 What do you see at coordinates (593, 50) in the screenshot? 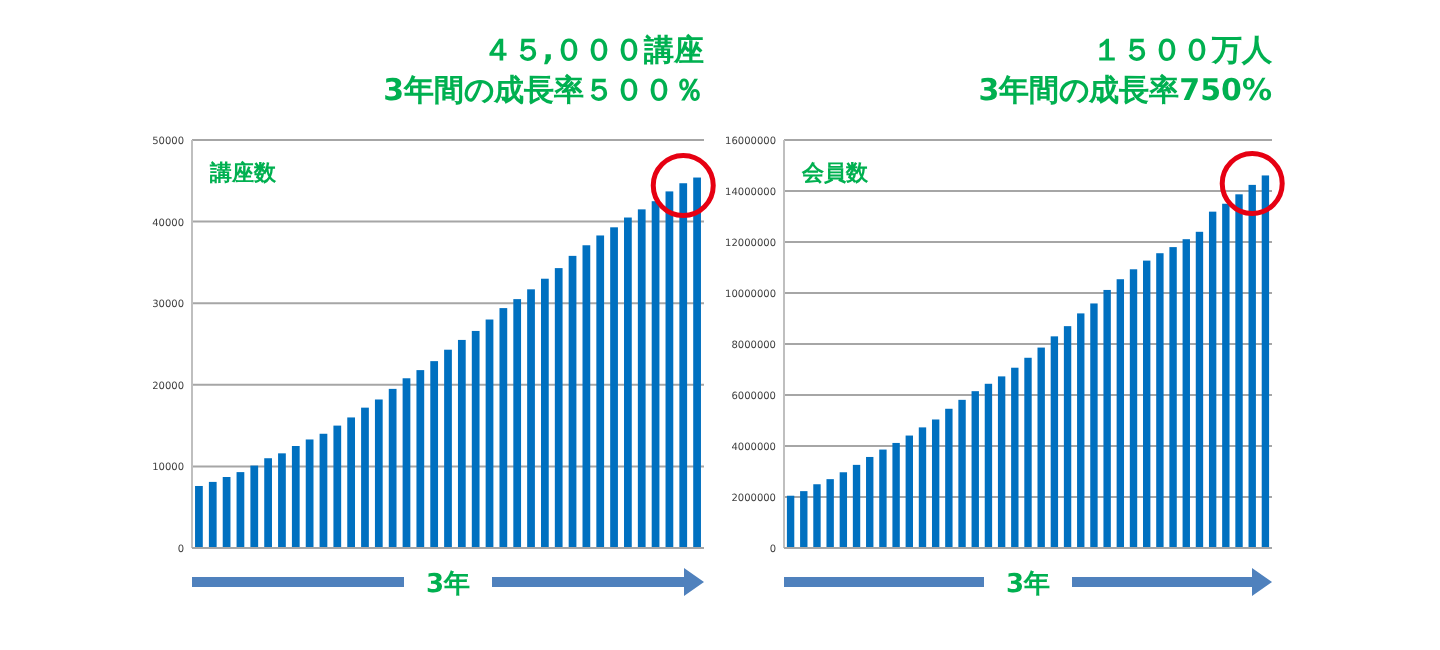
I see `chart-title: ４５,０００講座` at bounding box center [593, 50].